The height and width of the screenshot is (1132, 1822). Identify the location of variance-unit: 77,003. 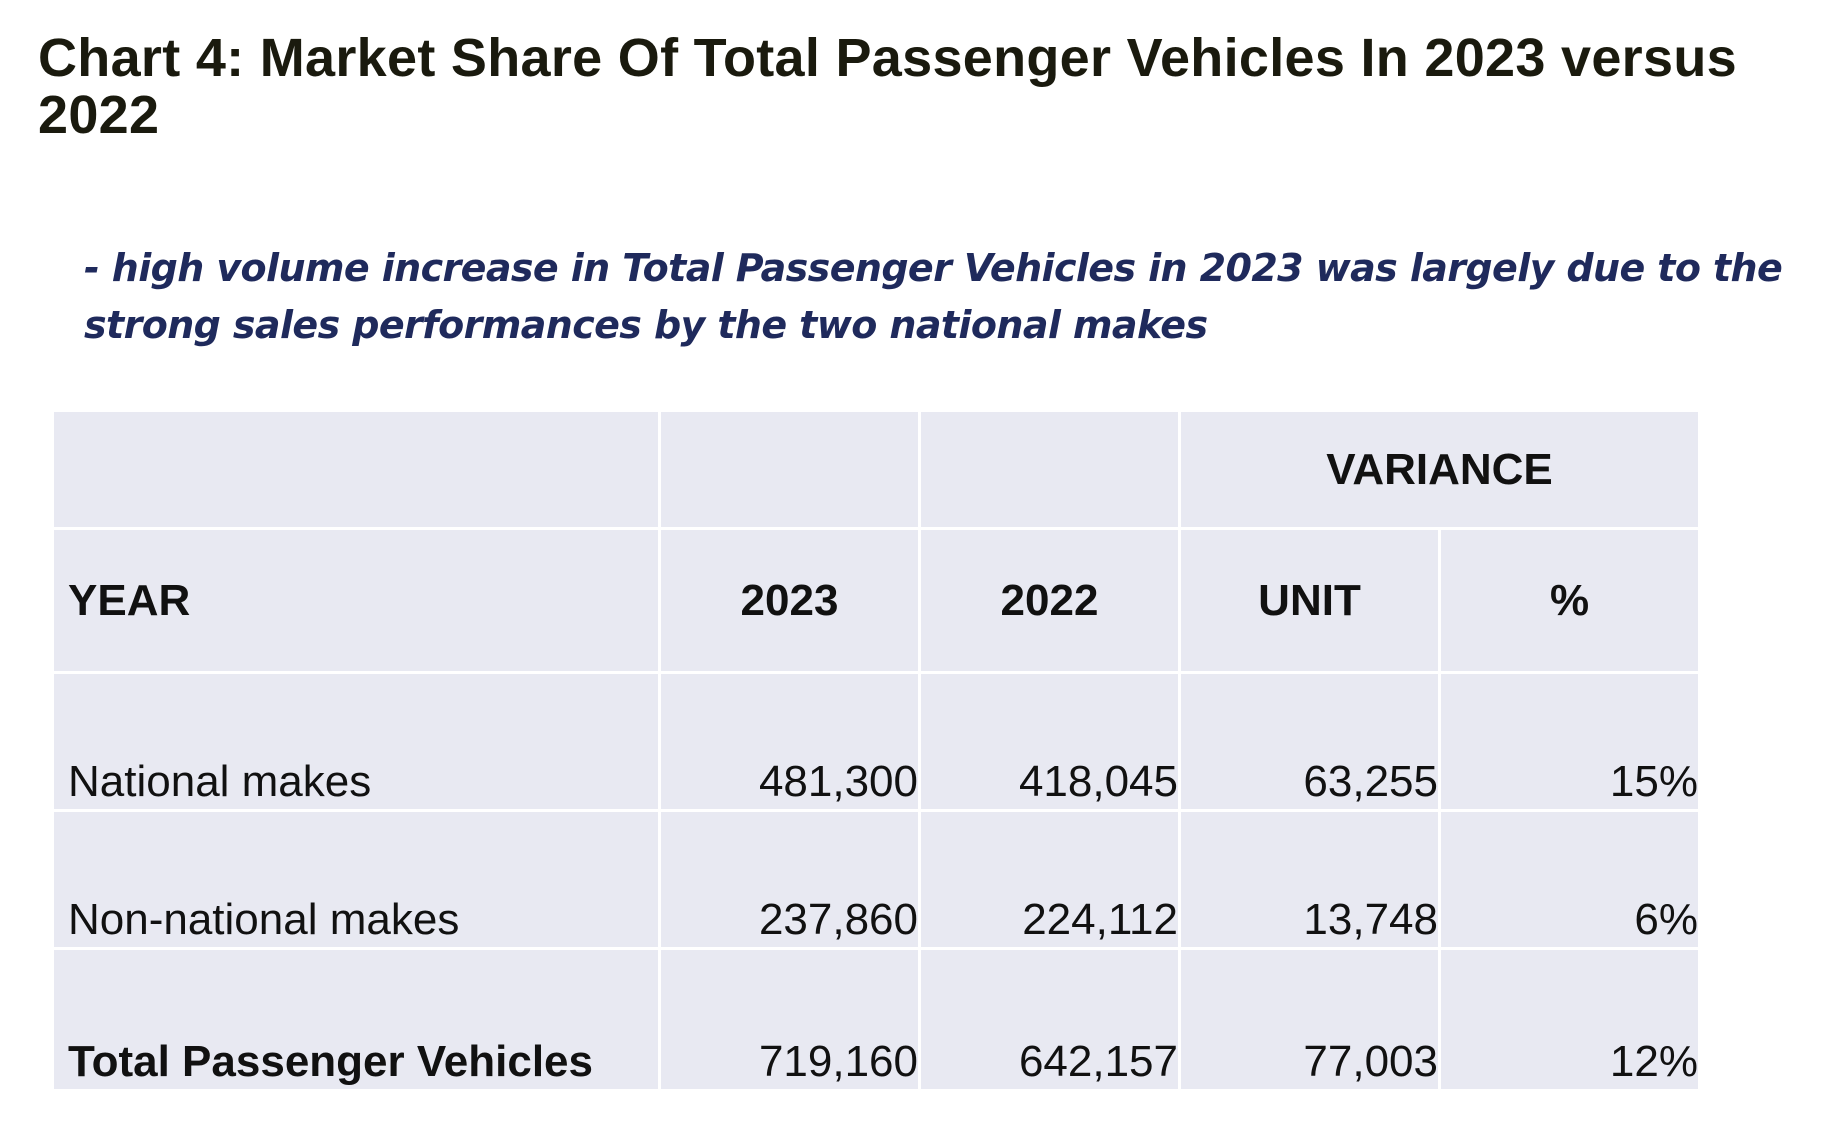
(1309, 1019).